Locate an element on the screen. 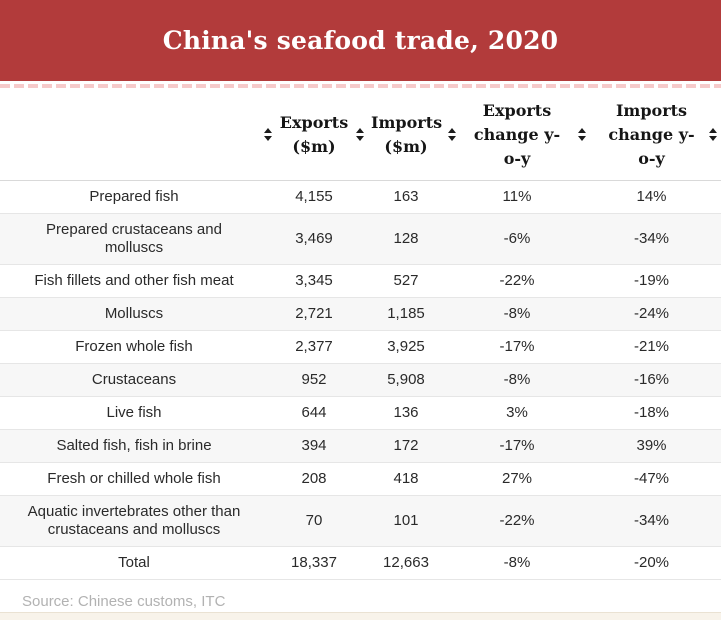 The image size is (721, 620). table-row: Live fish 644 136 3% -18% is located at coordinates (360, 413).